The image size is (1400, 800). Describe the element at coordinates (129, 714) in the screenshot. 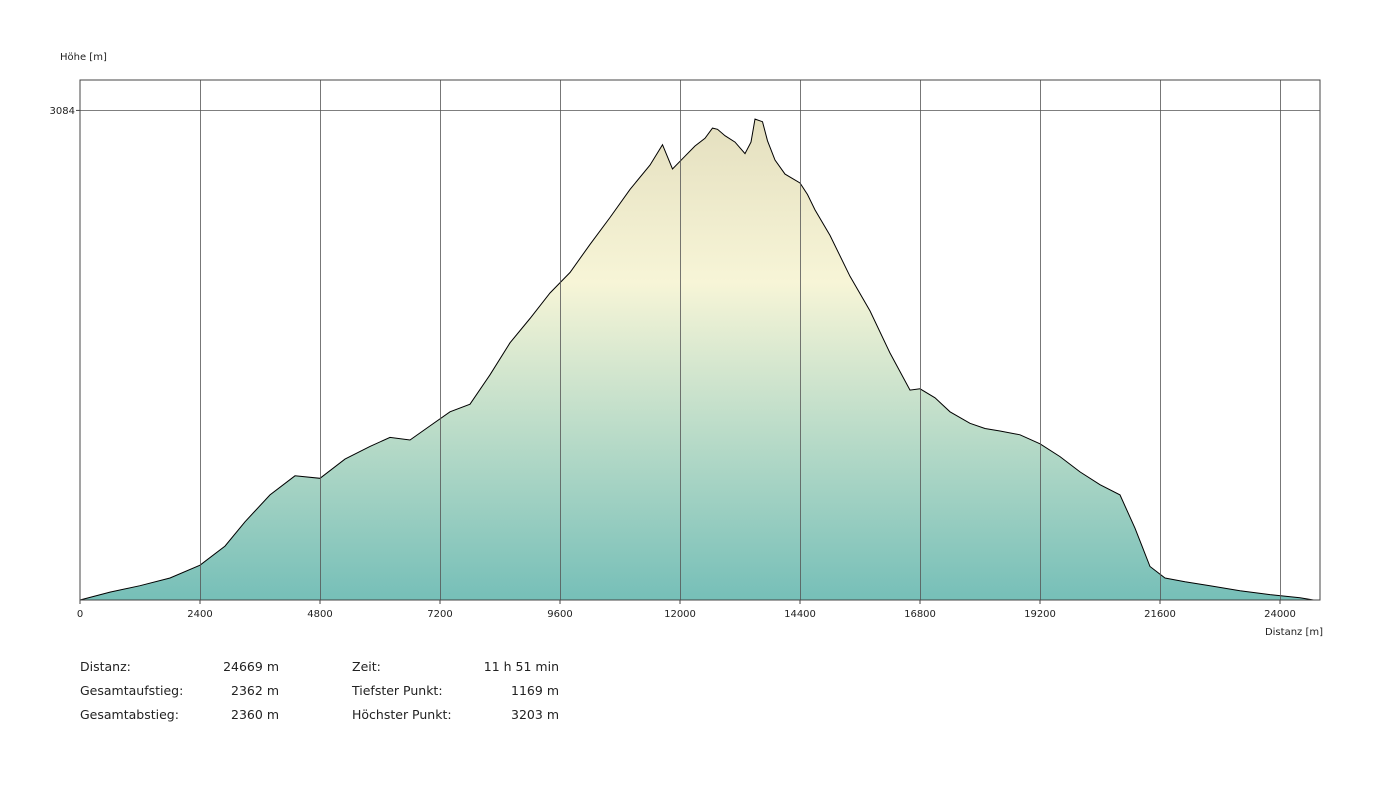

I see `stat-label: Gesamtabstieg:` at that location.